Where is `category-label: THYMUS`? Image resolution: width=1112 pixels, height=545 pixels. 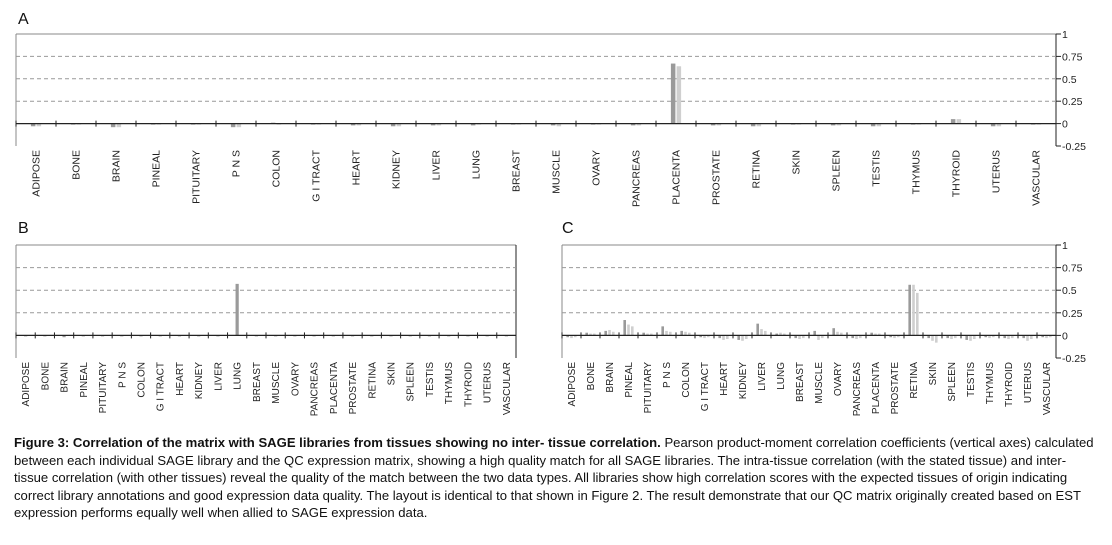
category-label: THYMUS is located at coordinates (990, 383).